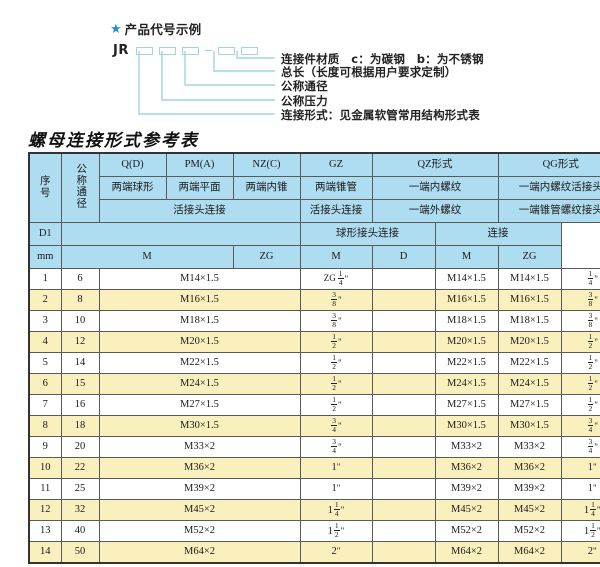 The height and width of the screenshot is (567, 600). What do you see at coordinates (80, 384) in the screenshot?
I see `cell-nominal-diameter: 15` at bounding box center [80, 384].